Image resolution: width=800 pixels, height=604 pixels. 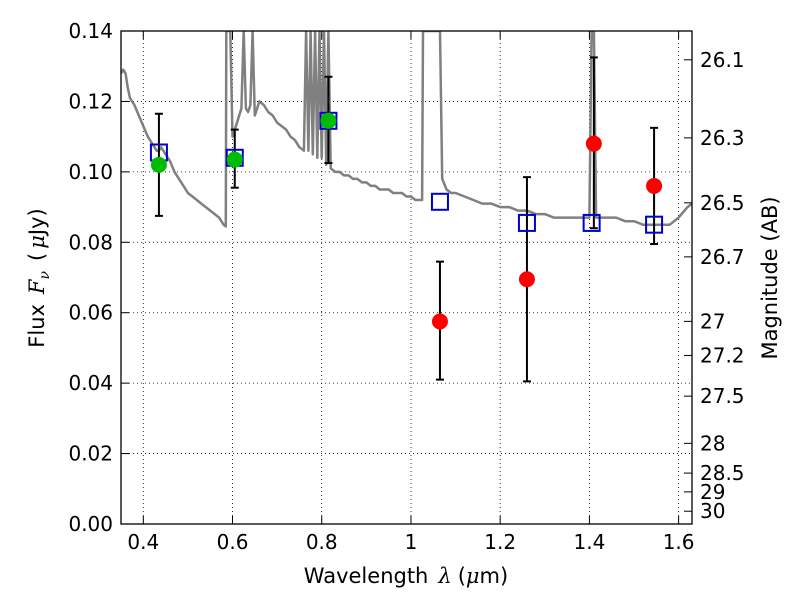 What do you see at coordinates (722, 60) in the screenshot?
I see `y2-tick-label: 26.1` at bounding box center [722, 60].